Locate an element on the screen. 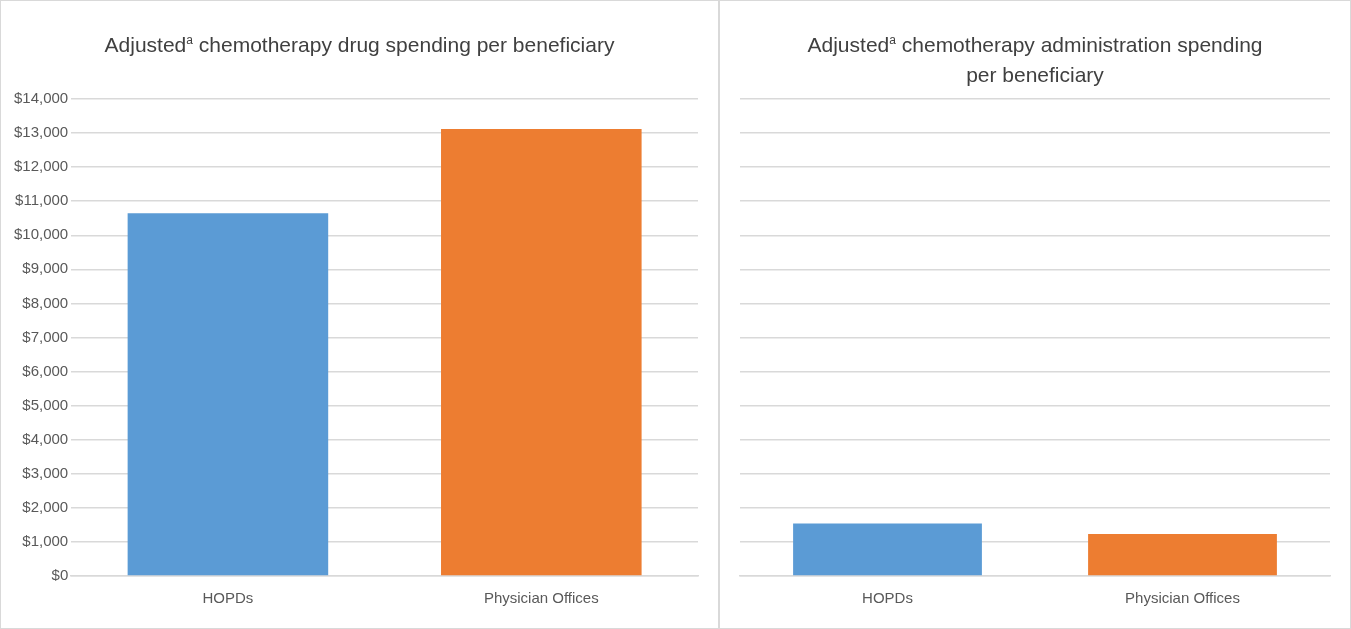  y-tick-label: $12,000 is located at coordinates (41, 166).